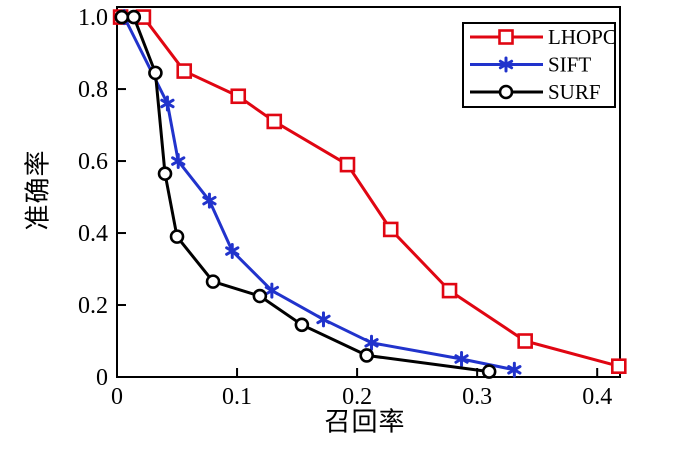 The image size is (700, 449). I want to click on legend: LHOPC SIFT SURF, so click(539, 65).